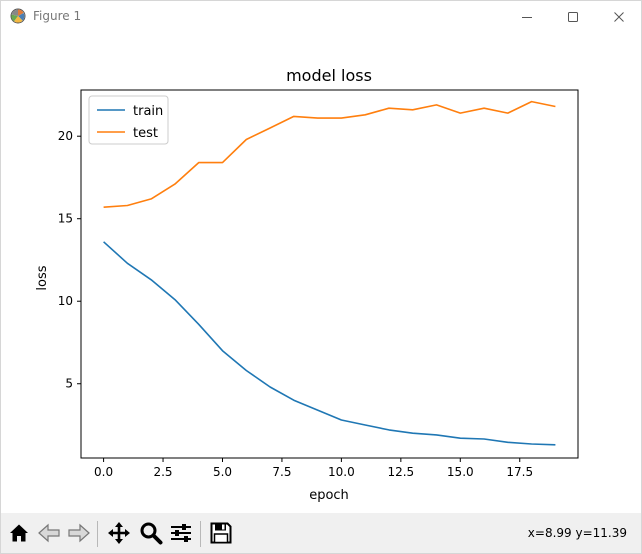  I want to click on configure-subplots-button, so click(181, 533).